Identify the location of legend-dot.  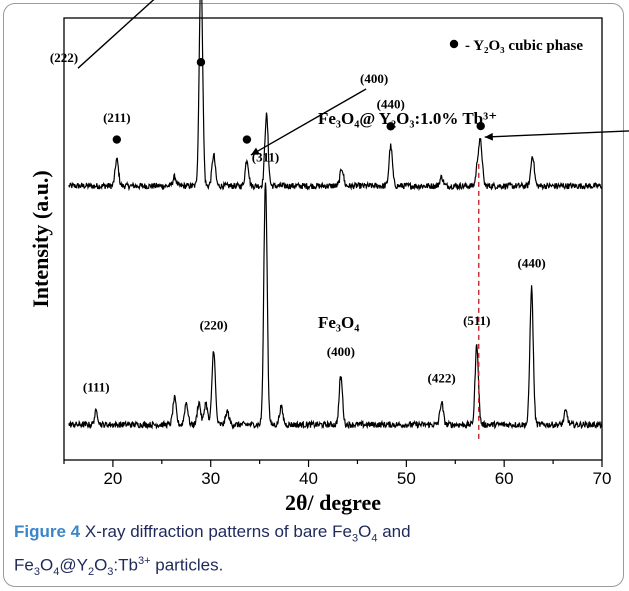
(454, 44).